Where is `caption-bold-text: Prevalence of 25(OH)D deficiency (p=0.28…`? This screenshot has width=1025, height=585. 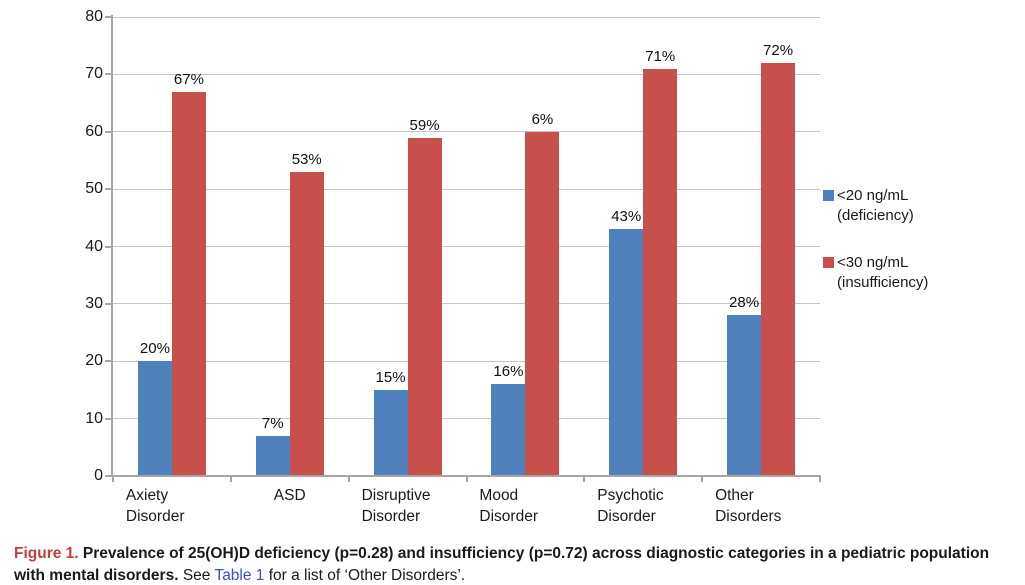
caption-bold-text: Prevalence of 25(OH)D deficiency (p=0.28… is located at coordinates (502, 564).